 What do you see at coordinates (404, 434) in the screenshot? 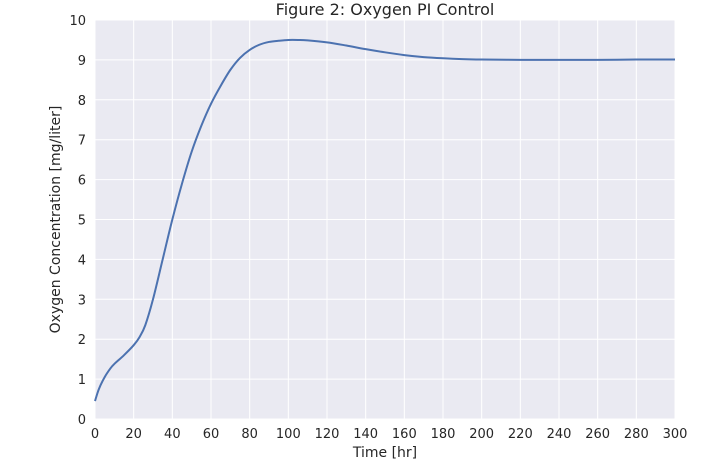
I see `x-tick-label: 160` at bounding box center [404, 434].